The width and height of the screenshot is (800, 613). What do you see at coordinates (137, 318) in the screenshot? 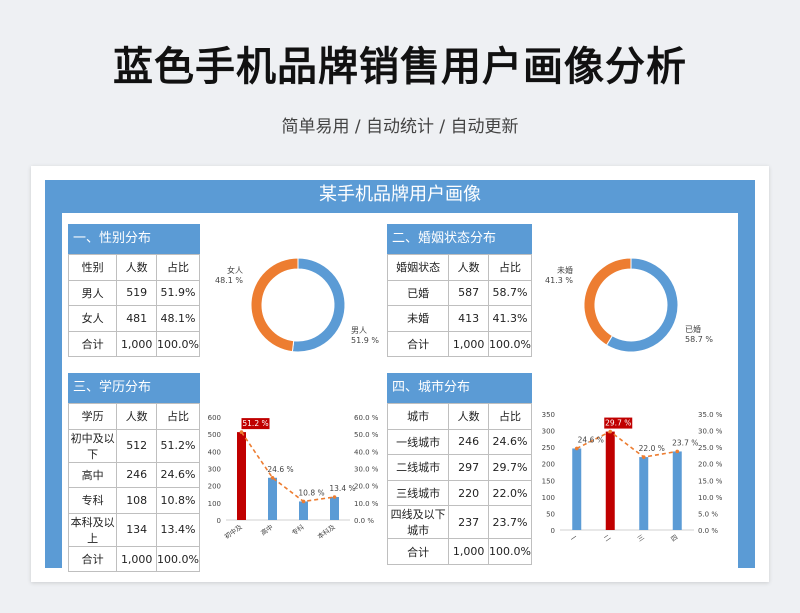
I see `table-cell: 481` at bounding box center [137, 318].